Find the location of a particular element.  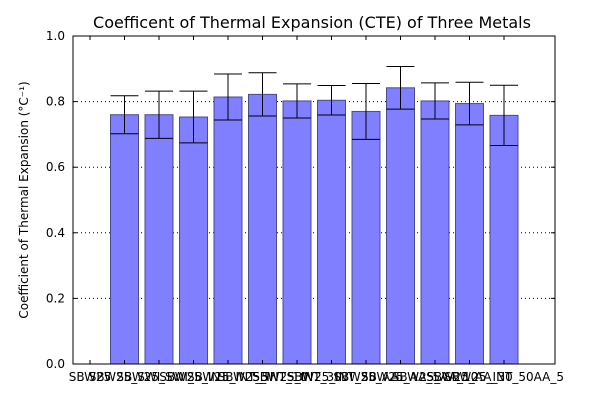

y-tick-label: 0.2 is located at coordinates (55, 298).